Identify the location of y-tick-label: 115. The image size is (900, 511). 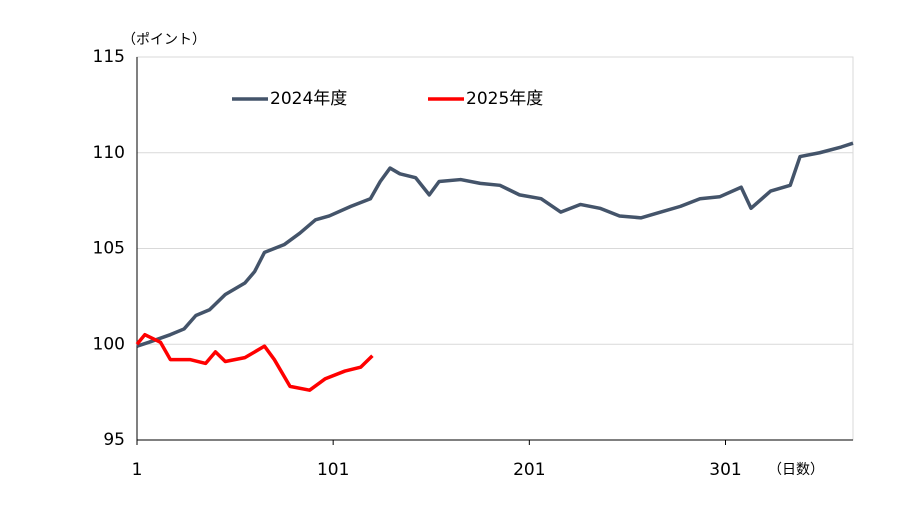
(109, 57).